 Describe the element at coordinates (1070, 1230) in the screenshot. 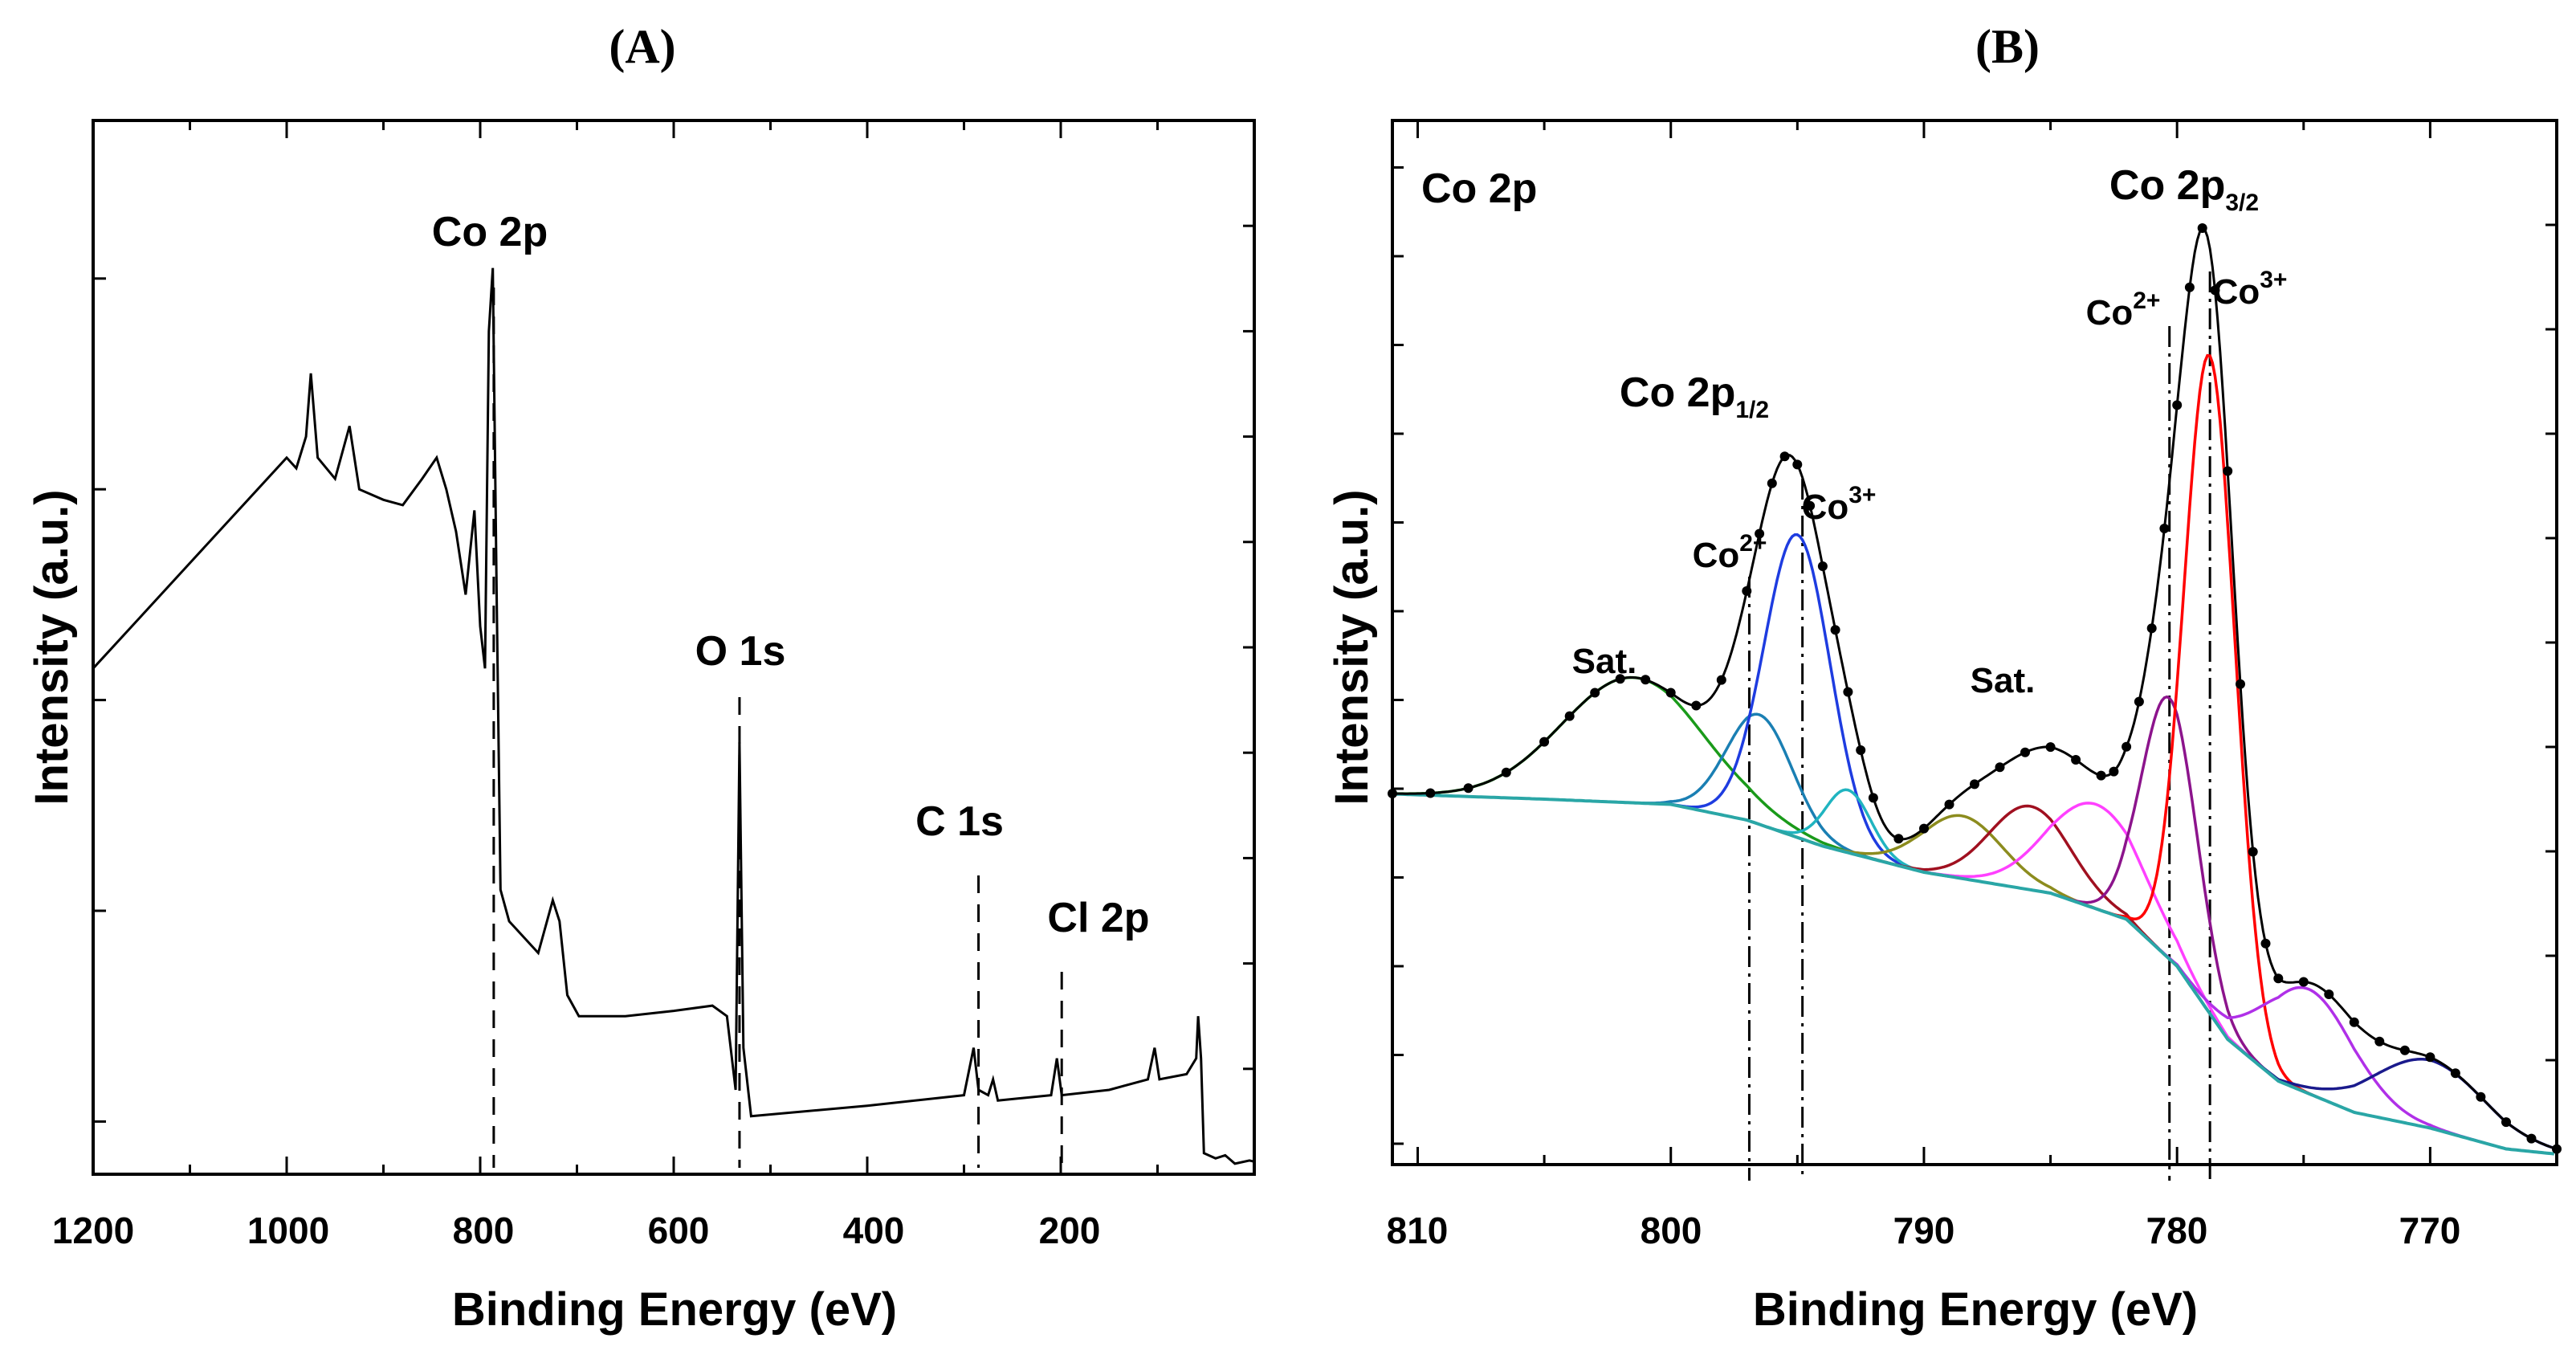

I see `panel-a-xtick-200: 200` at that location.